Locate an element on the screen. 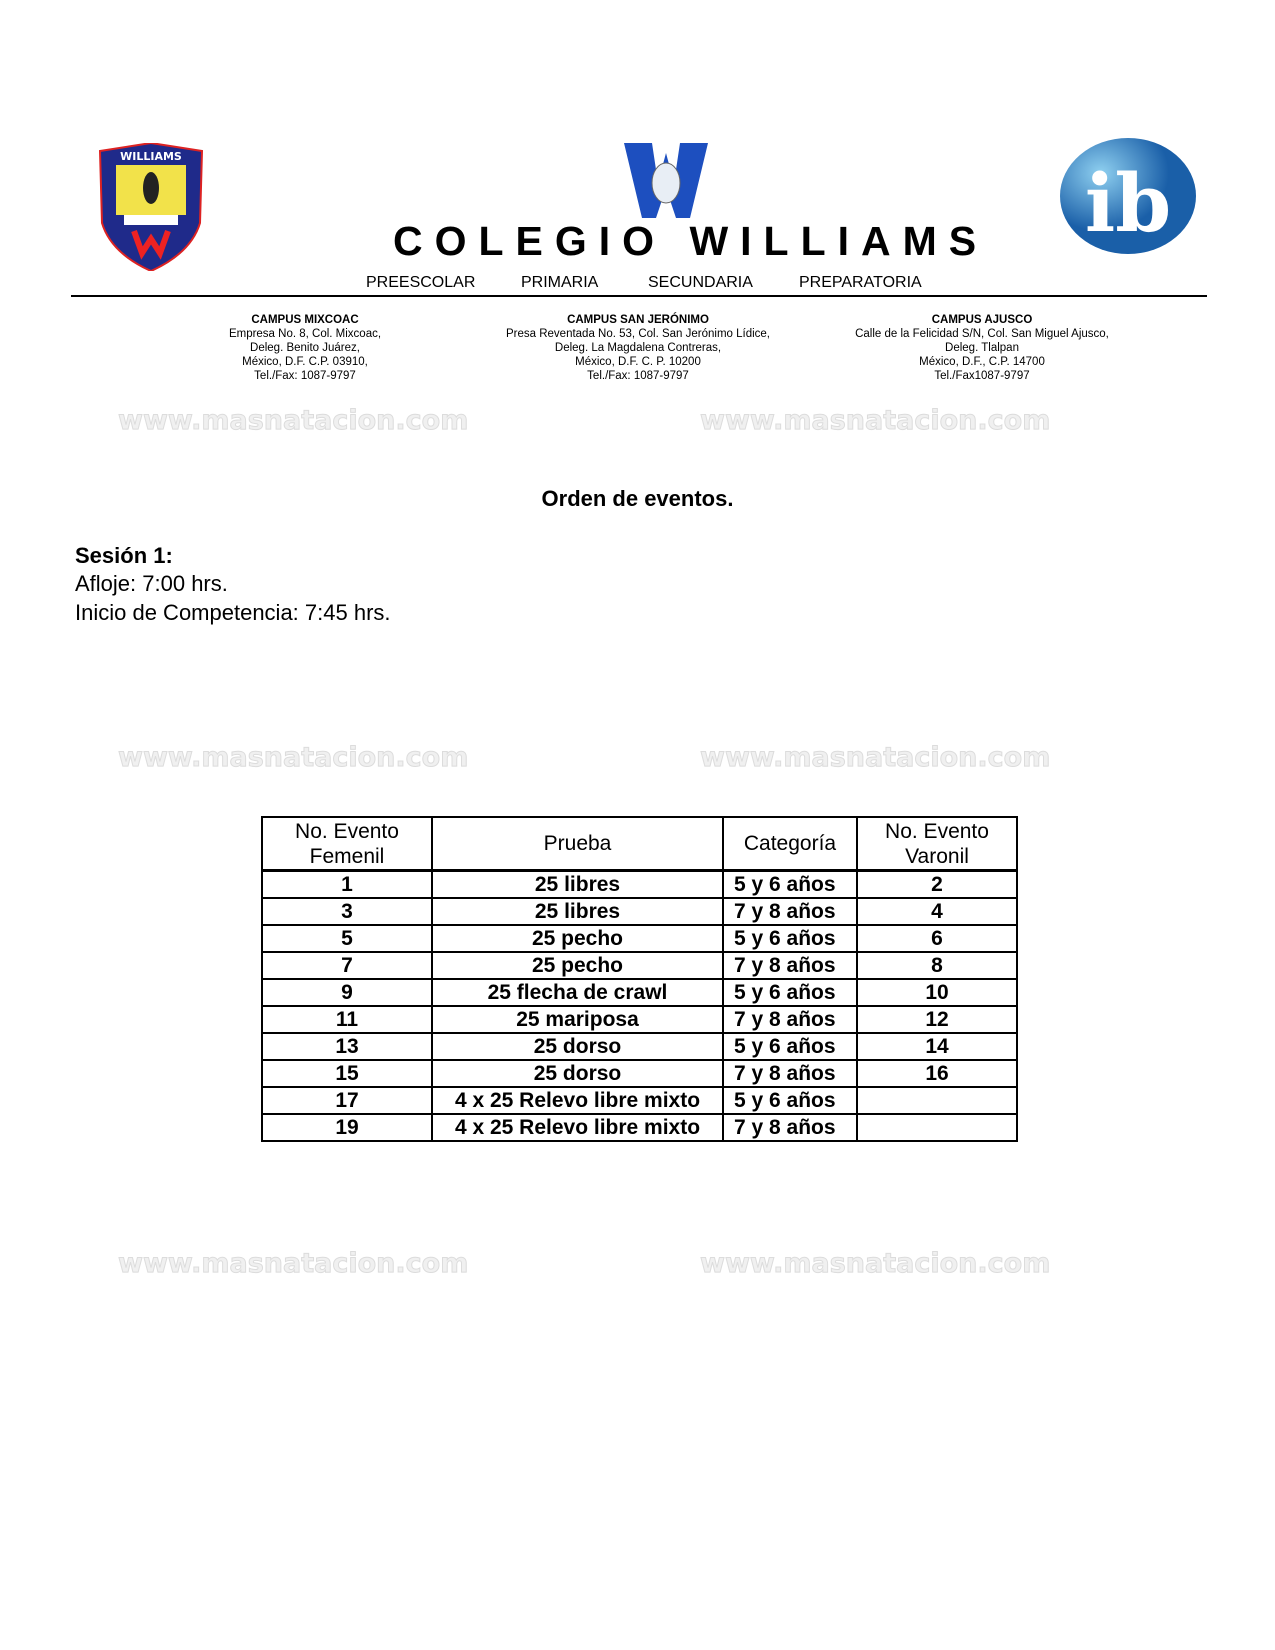 Image resolution: width=1275 pixels, height=1650 pixels. cell-prueba: 25 flecha de crawl is located at coordinates (577, 992).